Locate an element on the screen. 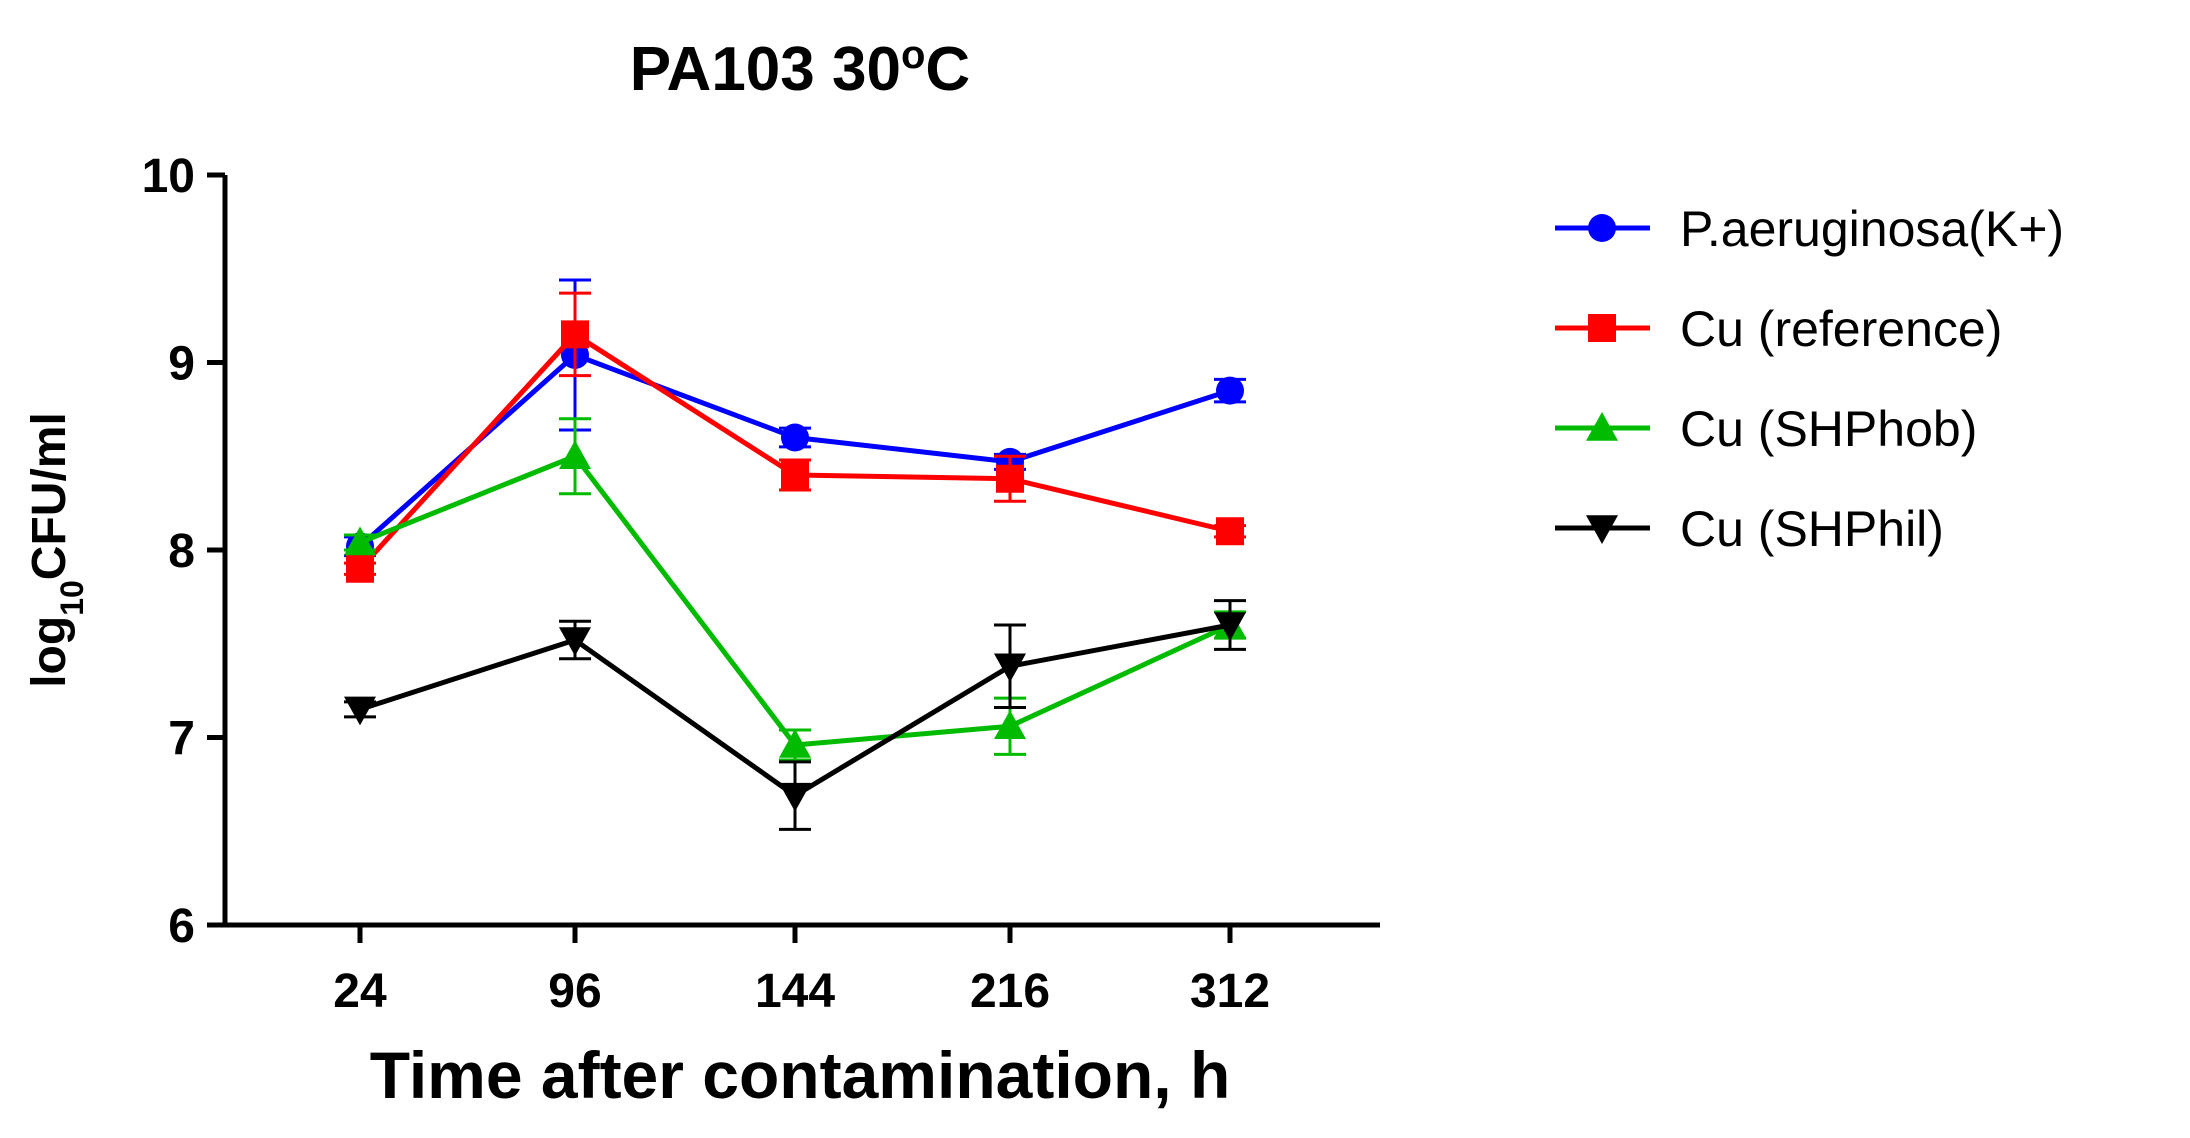 This screenshot has width=2190, height=1138. x-tick-label: 24 is located at coordinates (360, 991).